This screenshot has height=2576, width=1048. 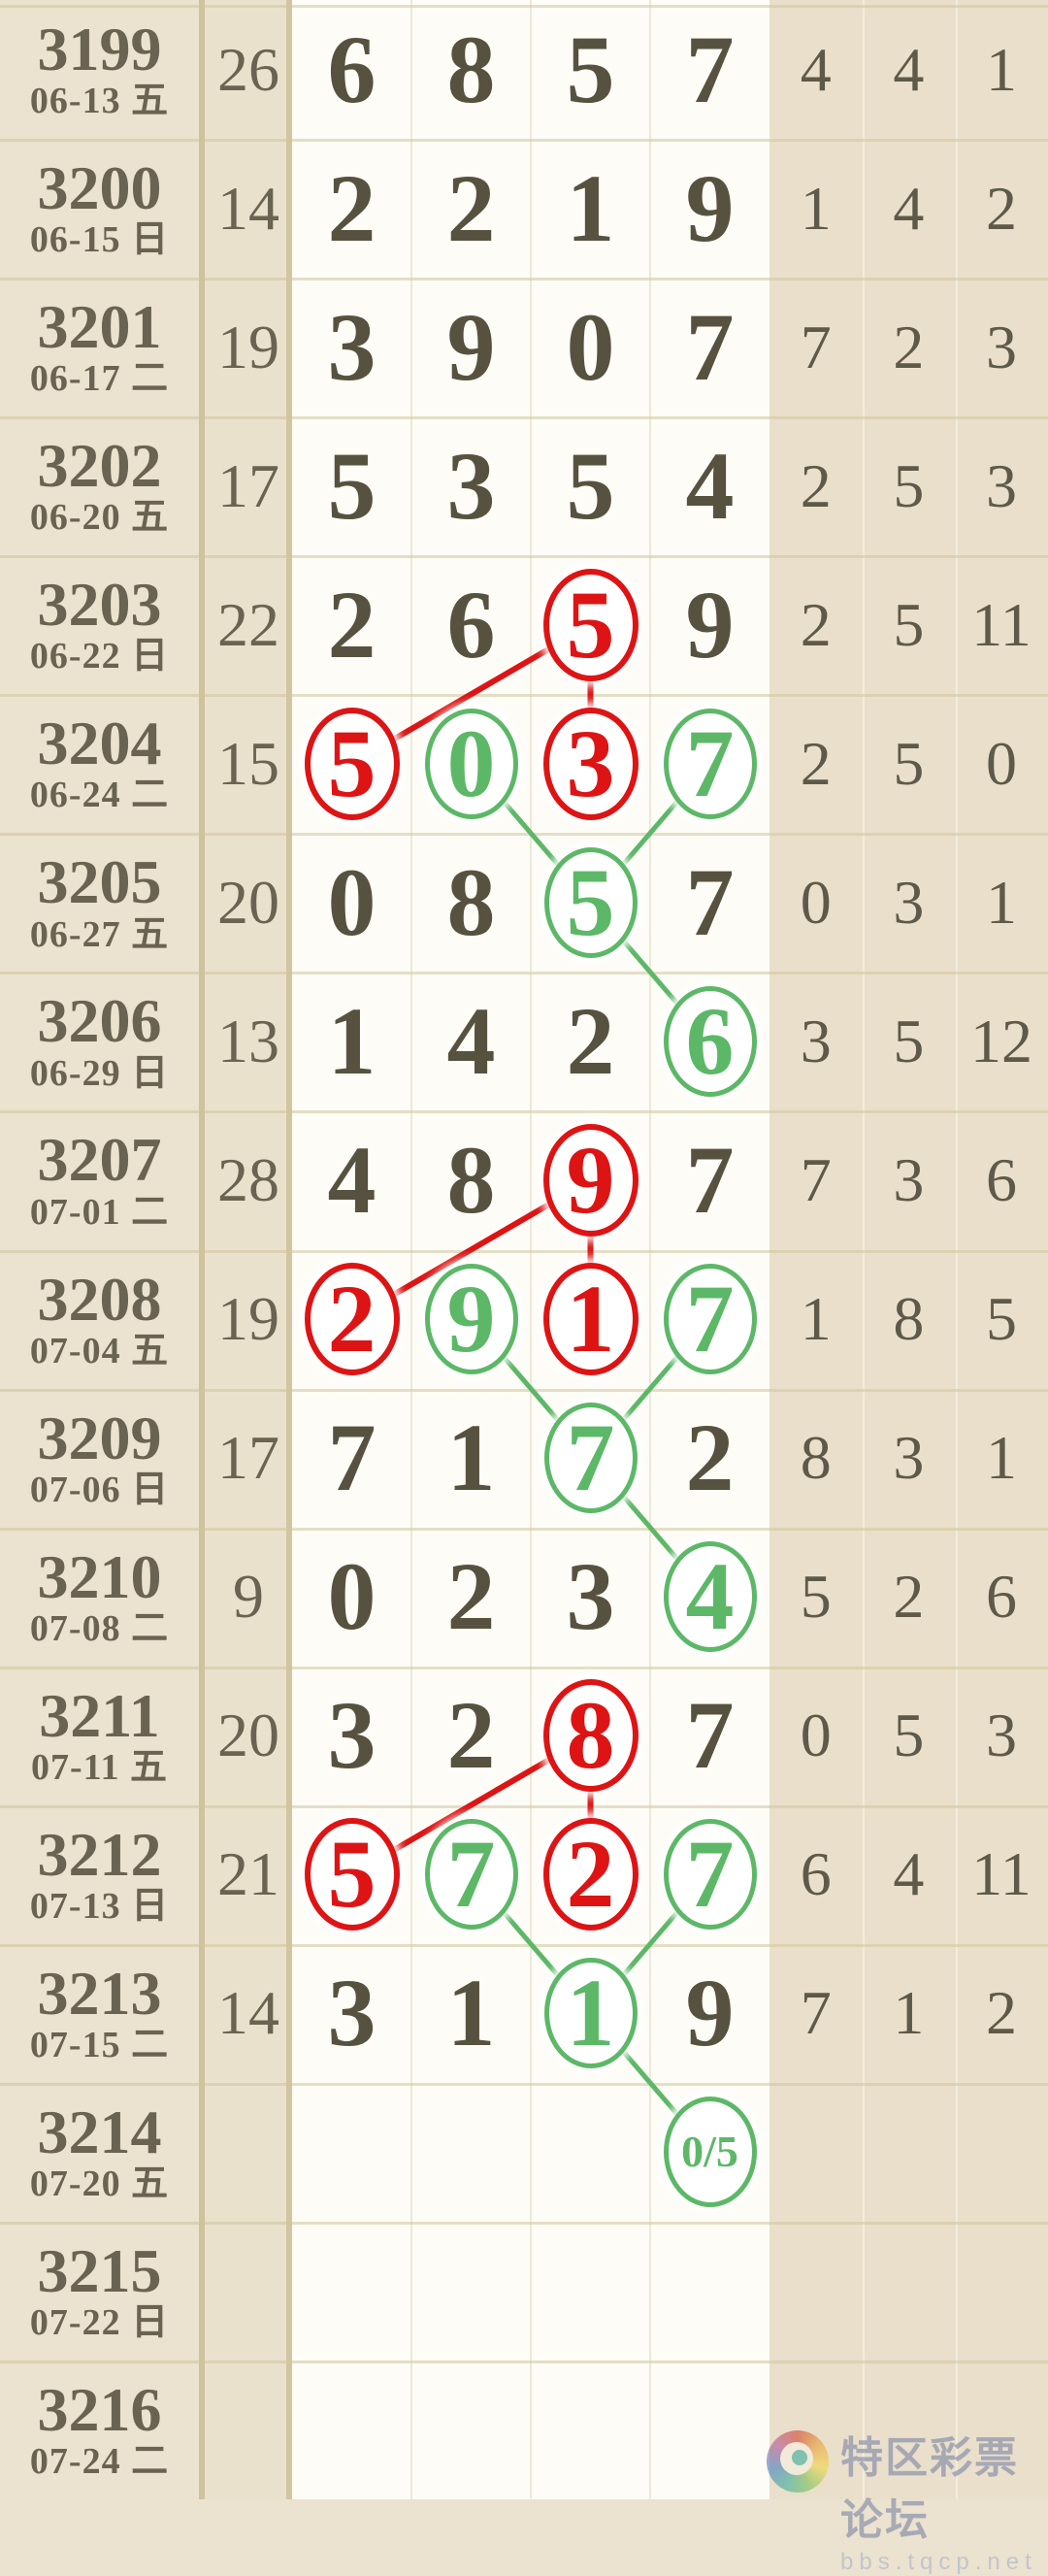 What do you see at coordinates (710, 1597) in the screenshot?
I see `circled-digit-green: 4` at bounding box center [710, 1597].